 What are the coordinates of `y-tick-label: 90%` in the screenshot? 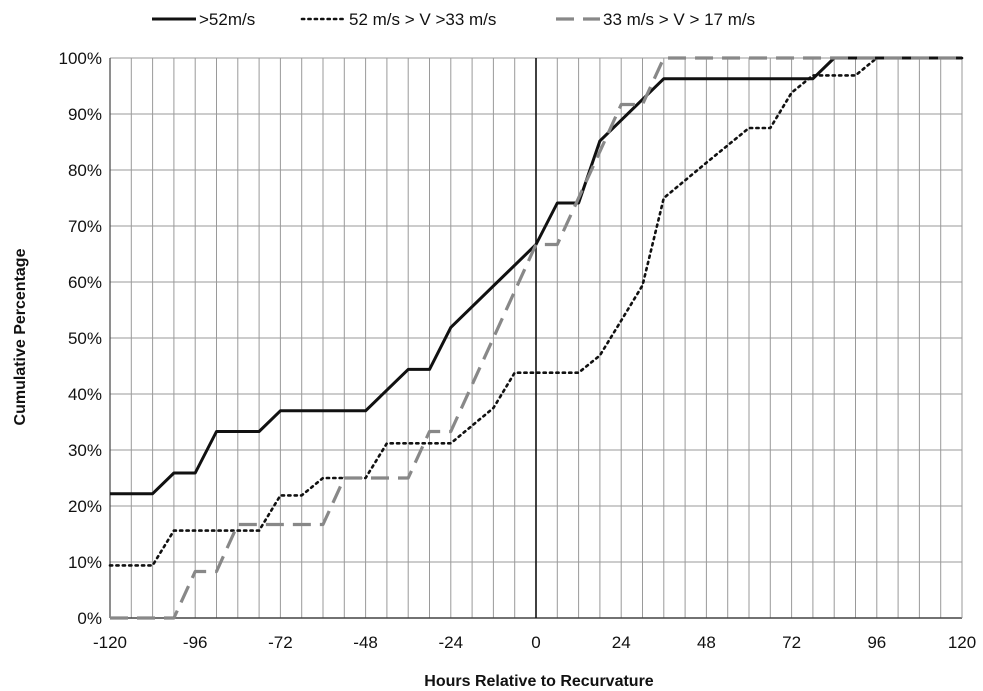 It's located at (85, 114).